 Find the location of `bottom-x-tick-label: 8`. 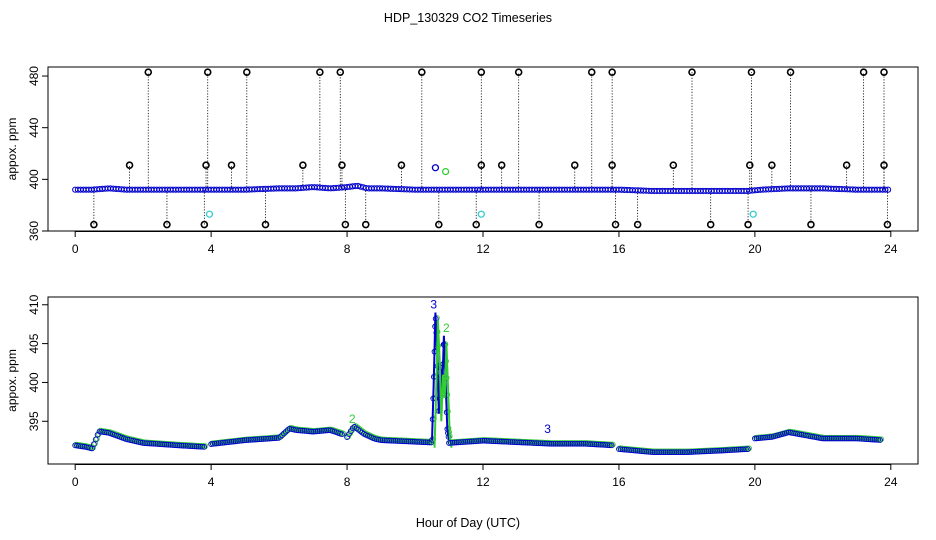

bottom-x-tick-label: 8 is located at coordinates (347, 482).